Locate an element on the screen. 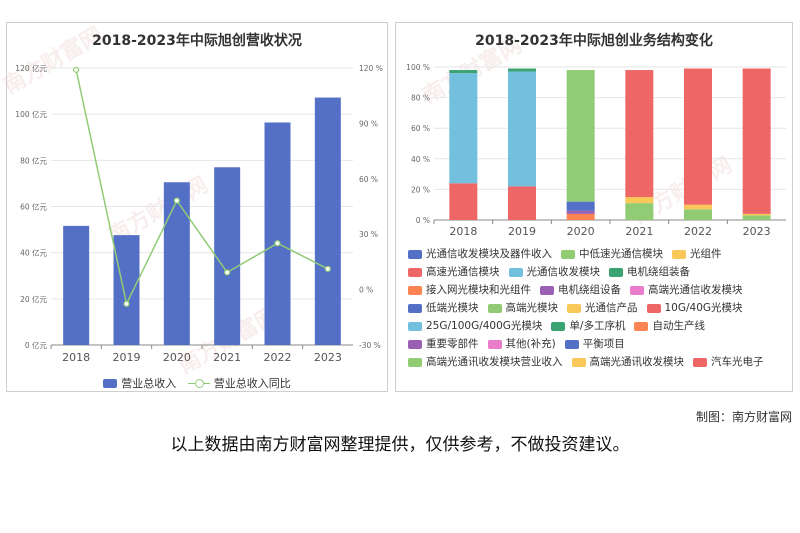 This screenshot has height=533, width=800. legend-item-14: 单/多工序机 is located at coordinates (588, 326).